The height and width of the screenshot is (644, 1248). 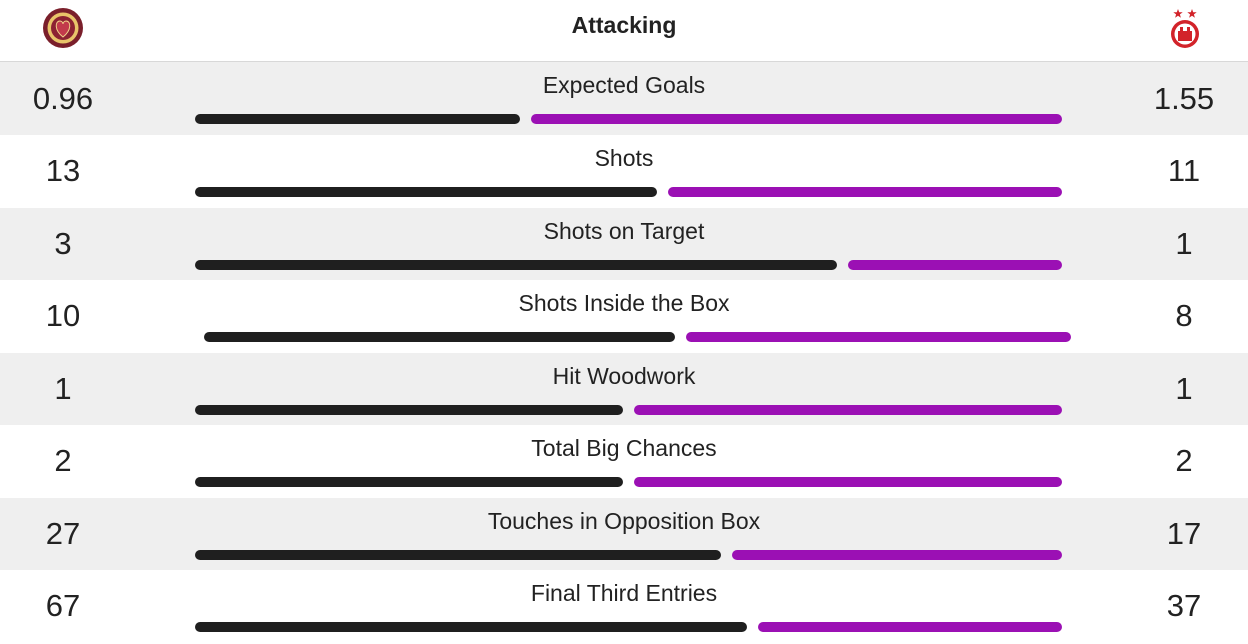 I want to click on home-value: 67, so click(x=63, y=606).